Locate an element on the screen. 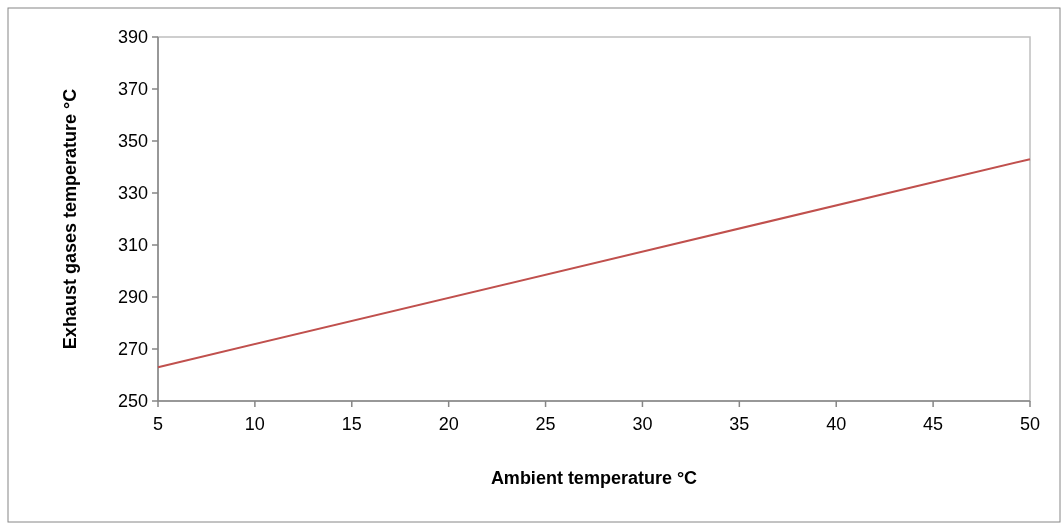  x-tick-label: 10 is located at coordinates (254, 424).